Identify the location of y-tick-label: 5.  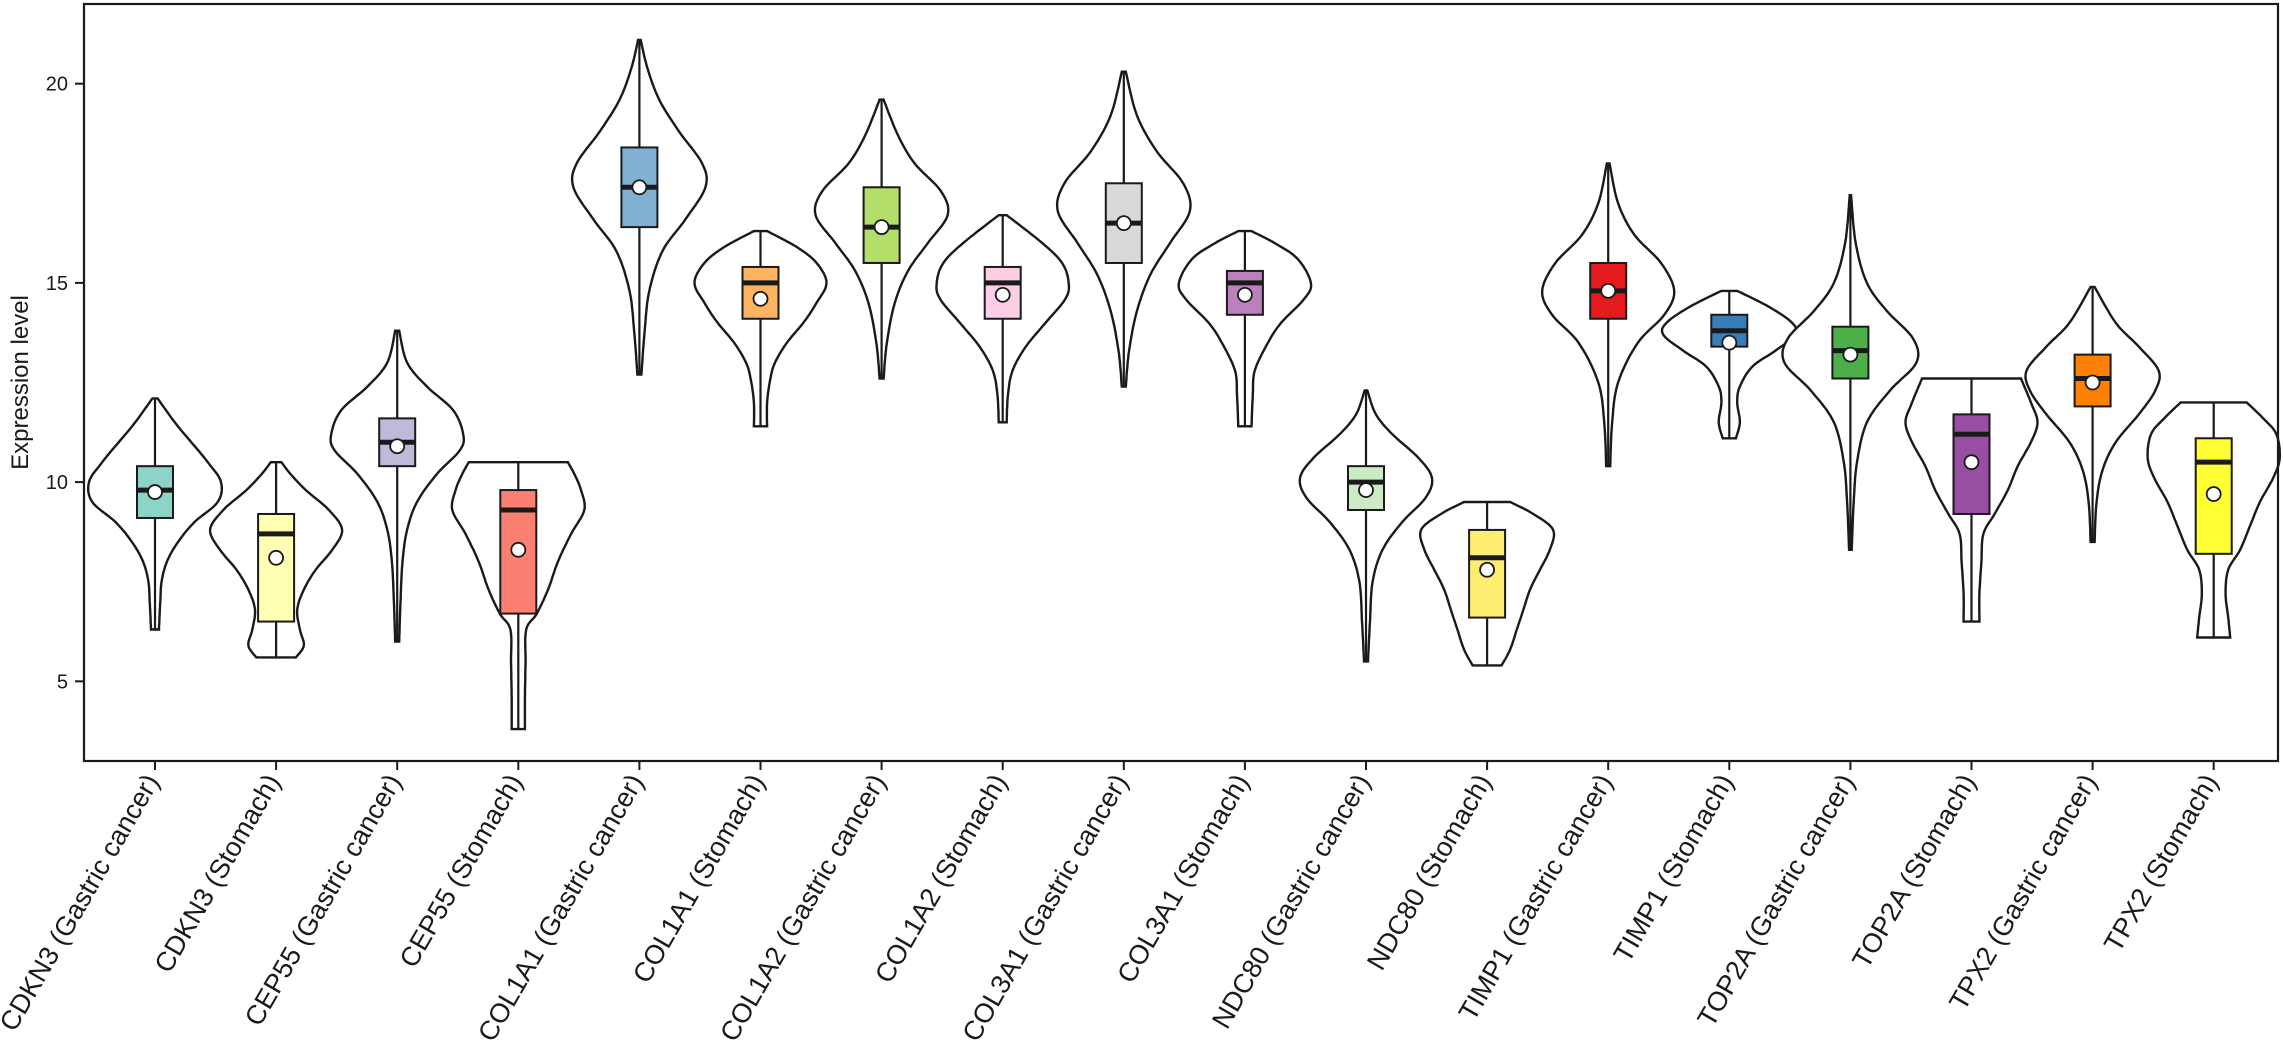
(62, 682).